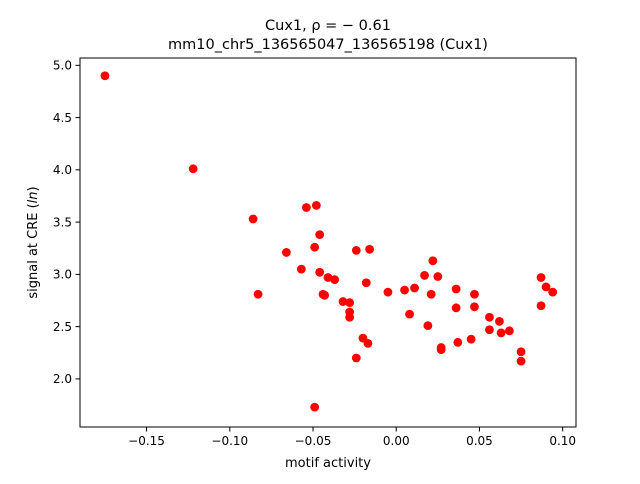  I want to click on y-tick-label: 2.0, so click(62, 379).